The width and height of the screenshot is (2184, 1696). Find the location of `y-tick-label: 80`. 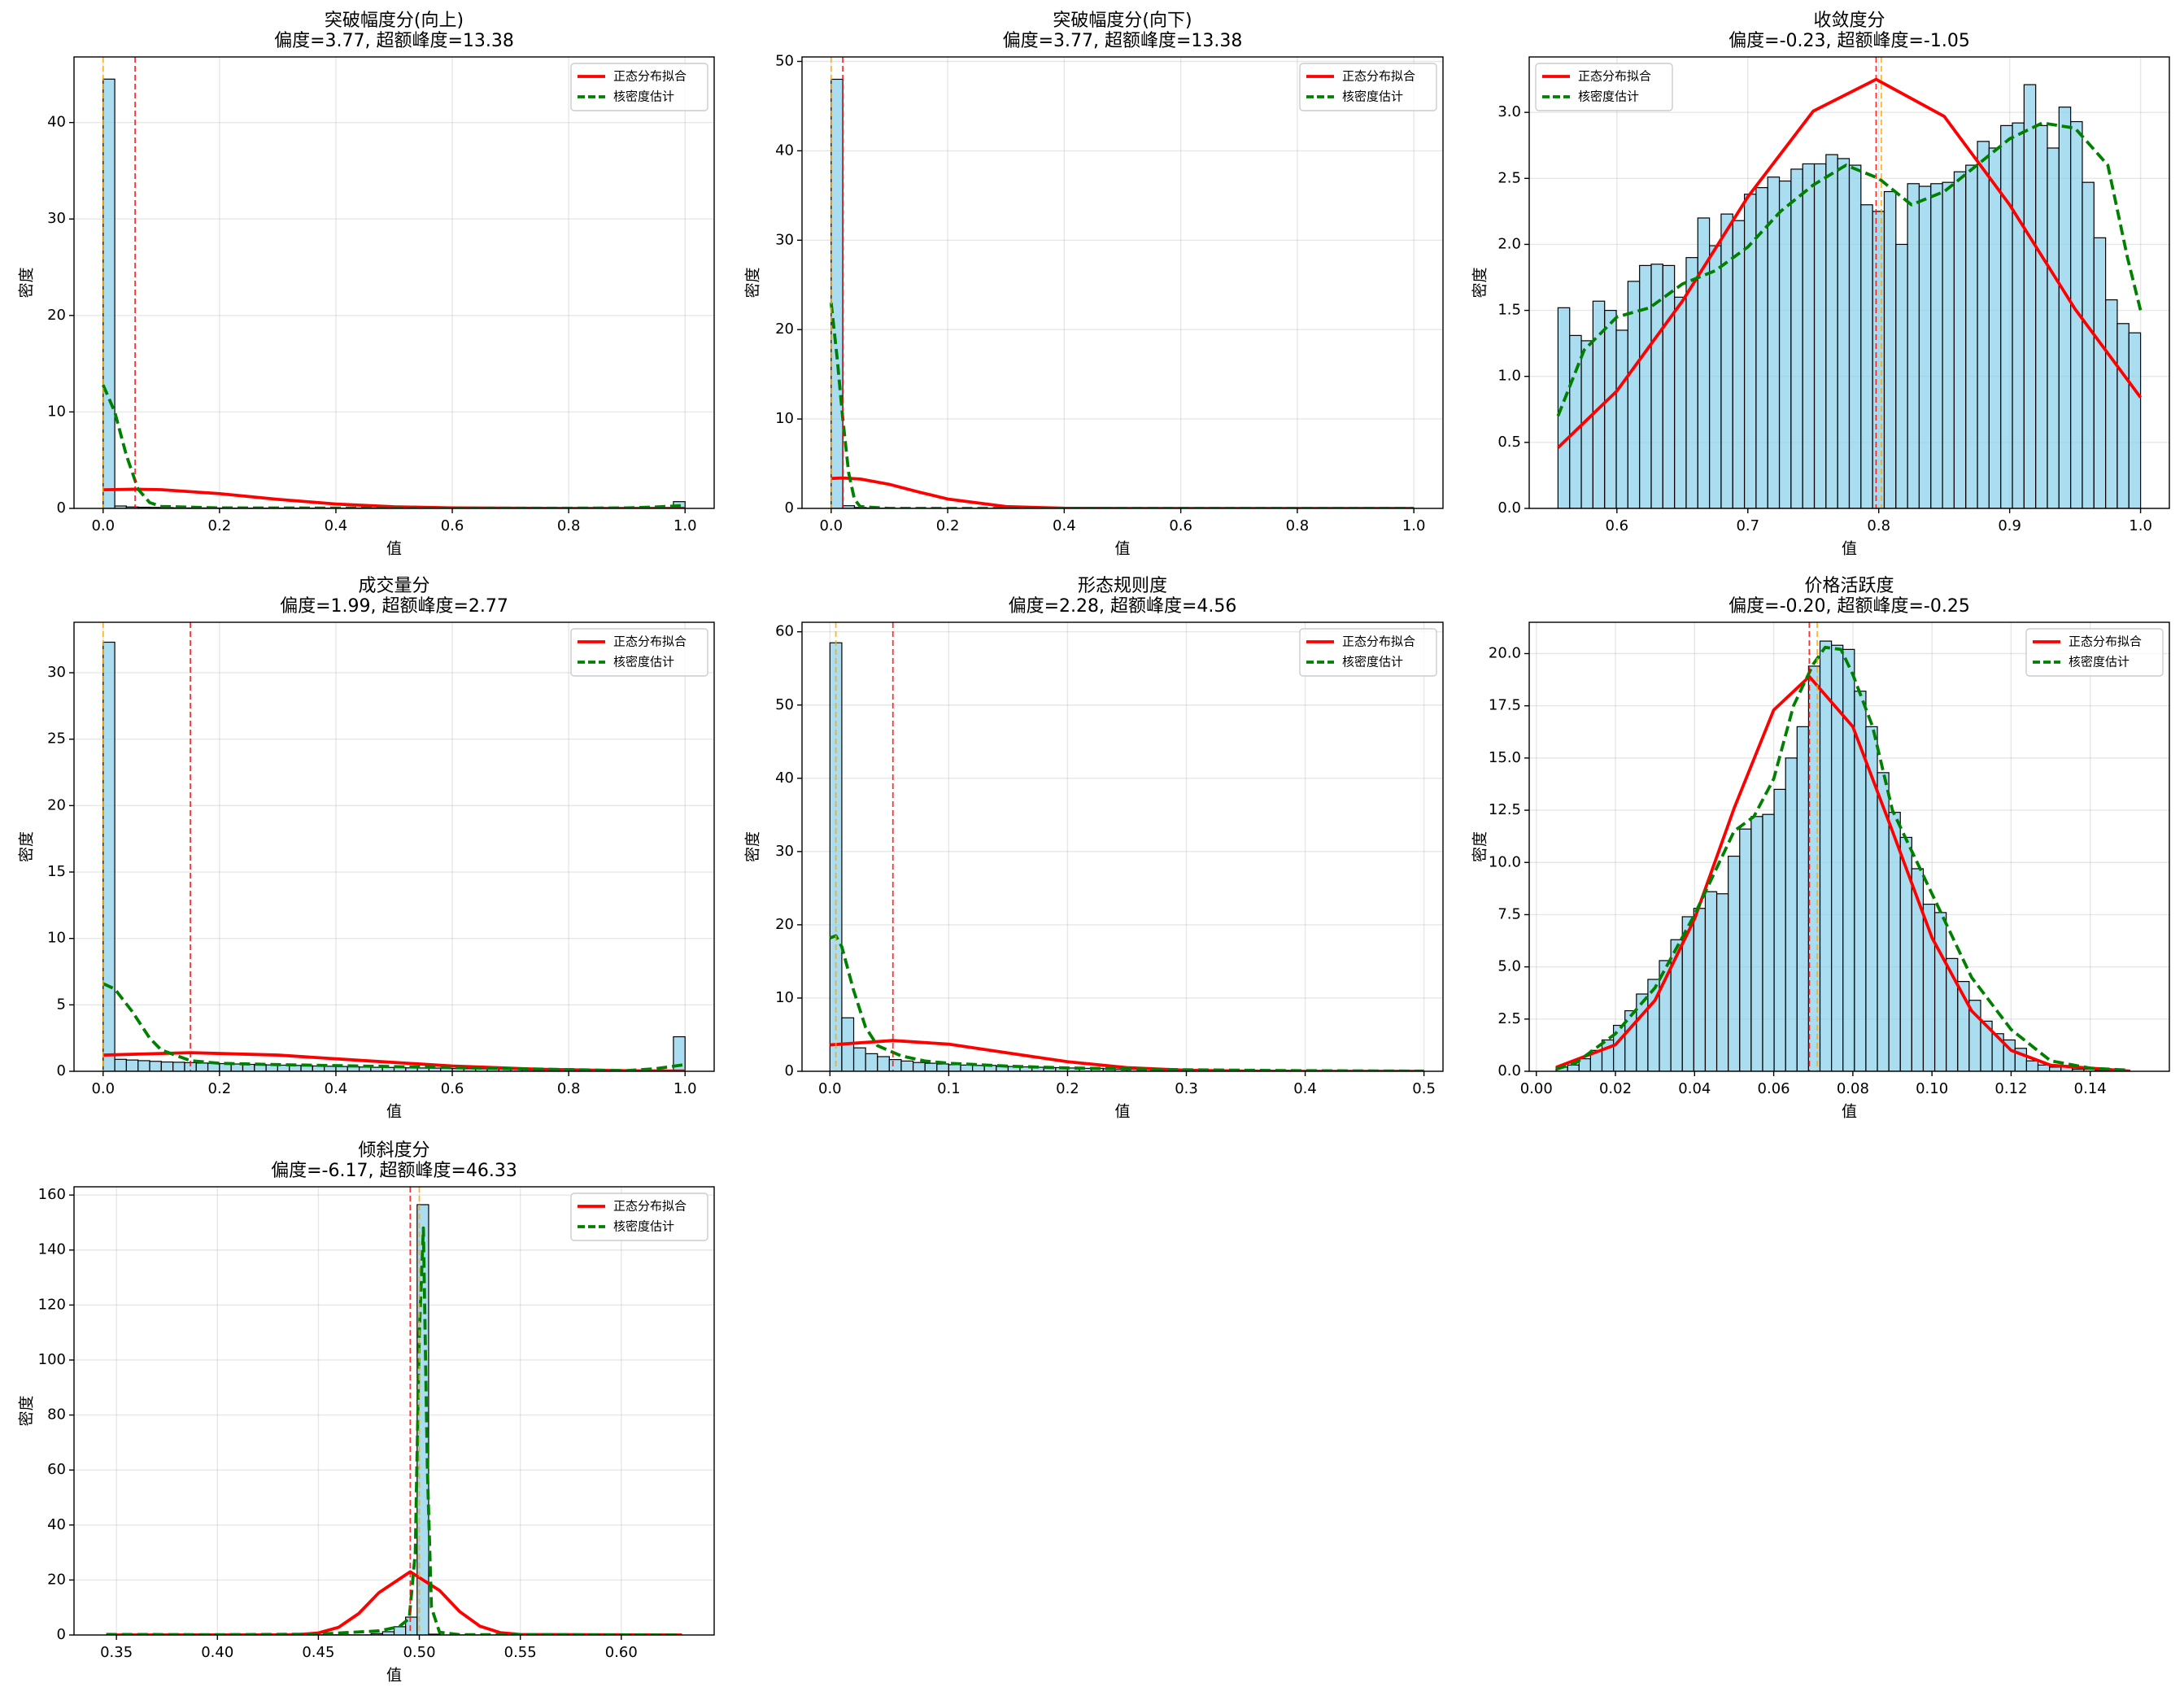

y-tick-label: 80 is located at coordinates (56, 1415).